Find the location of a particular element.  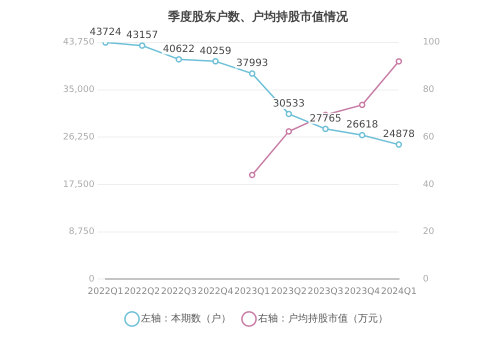

data-label: 43157 is located at coordinates (142, 36).